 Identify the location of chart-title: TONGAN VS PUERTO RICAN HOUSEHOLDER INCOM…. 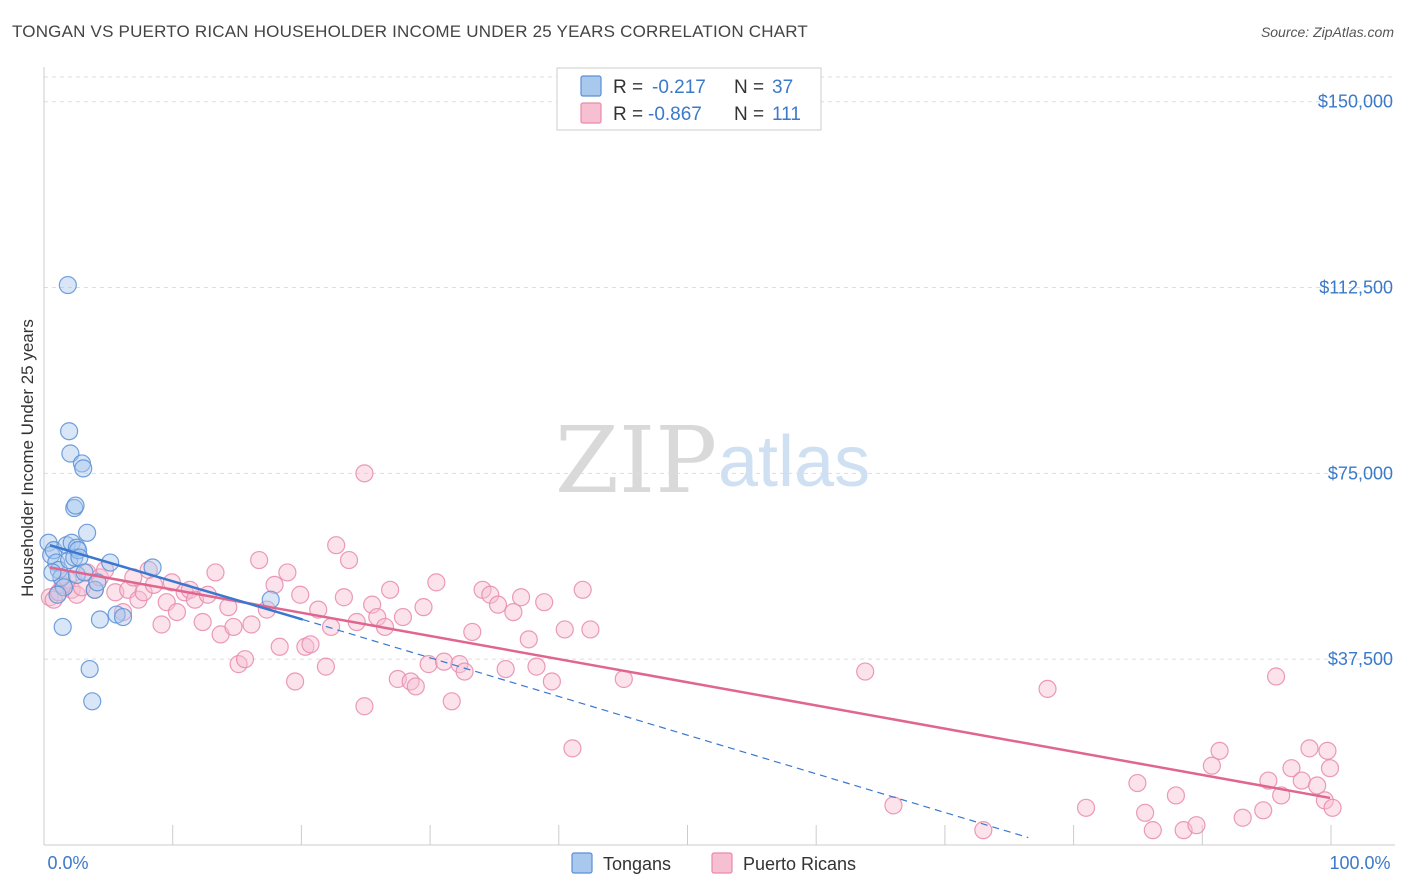
(410, 31).